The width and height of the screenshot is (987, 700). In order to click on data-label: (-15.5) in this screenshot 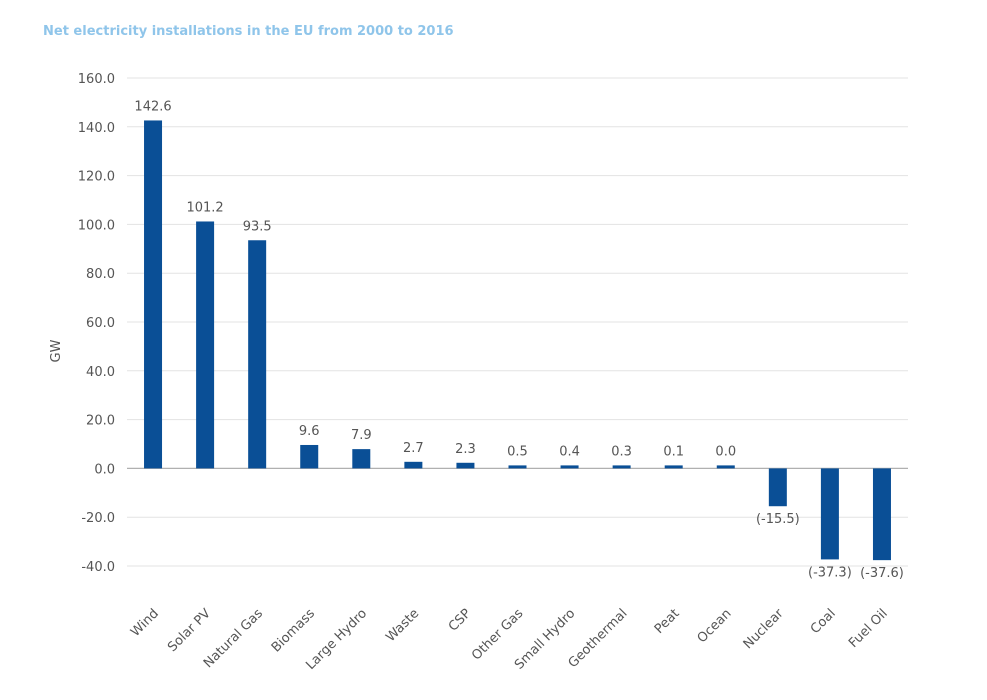, I will do `click(778, 519)`.